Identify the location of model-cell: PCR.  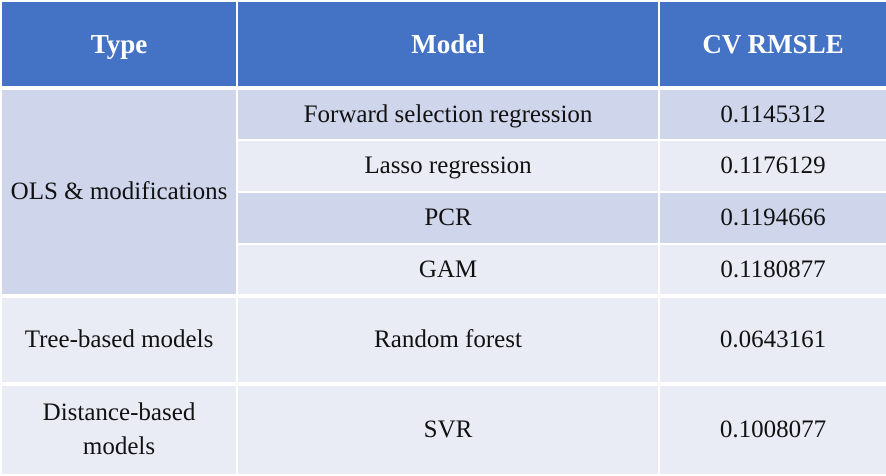
(448, 218).